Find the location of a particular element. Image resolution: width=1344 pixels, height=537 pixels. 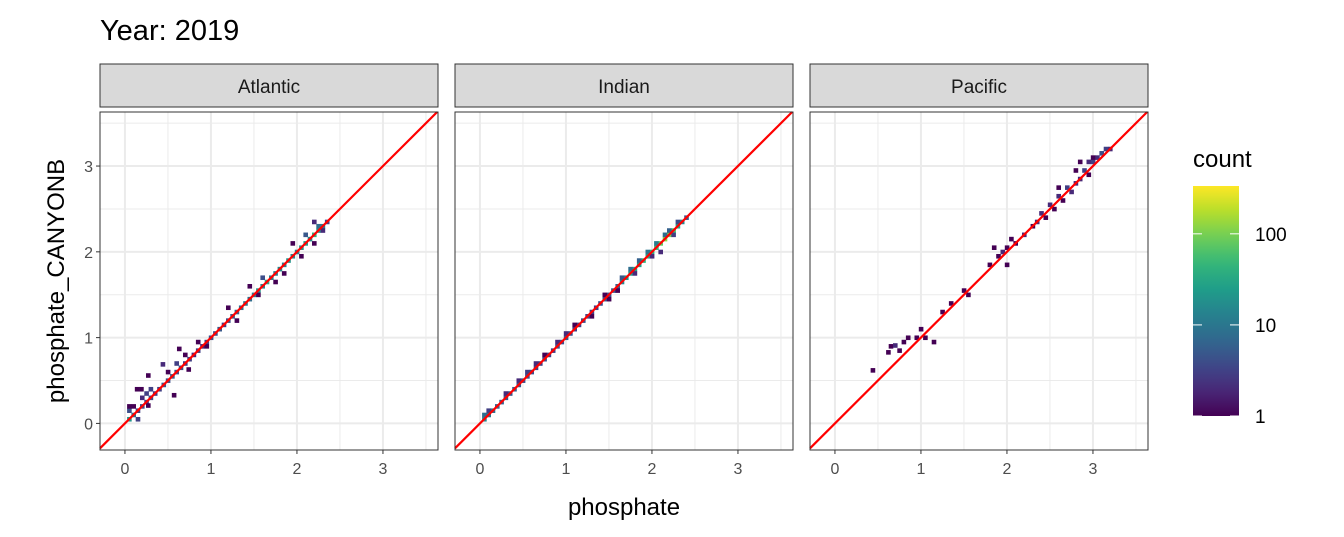

color-legend: count 1 10 100 is located at coordinates (1240, 287).